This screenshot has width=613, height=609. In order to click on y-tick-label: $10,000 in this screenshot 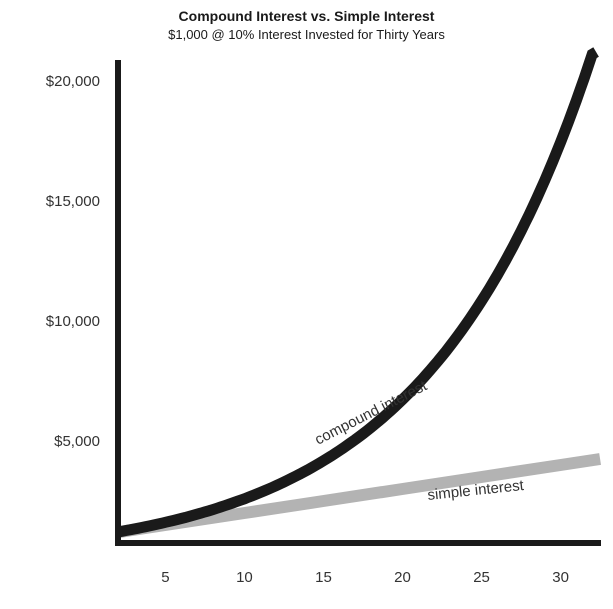, I will do `click(73, 321)`.